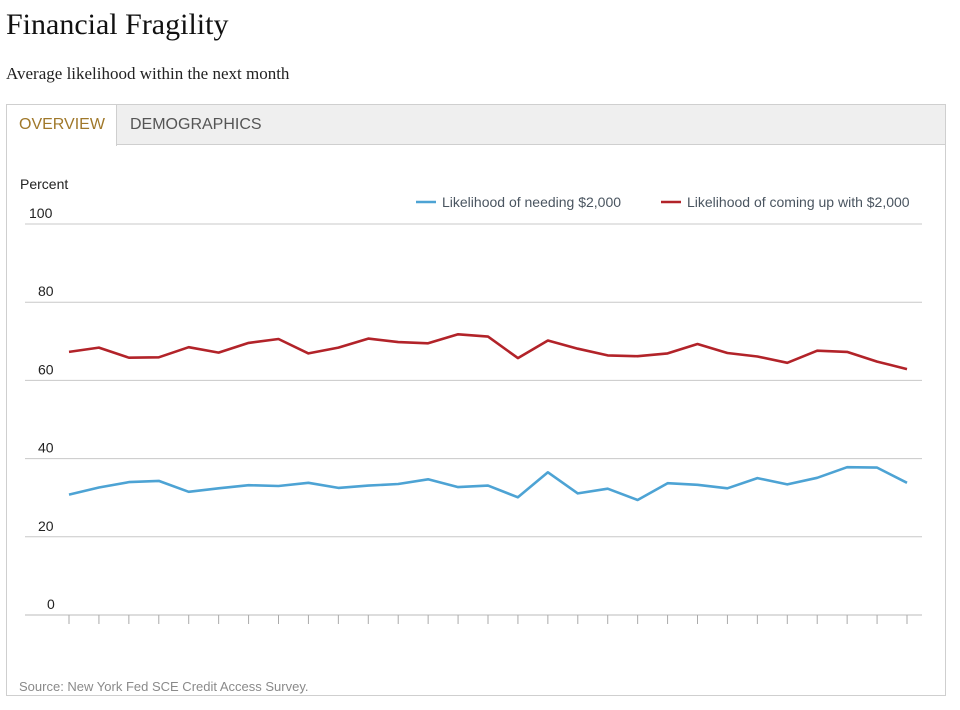 This screenshot has width=960, height=710. What do you see at coordinates (44, 184) in the screenshot?
I see `y-axis-label: Percent` at bounding box center [44, 184].